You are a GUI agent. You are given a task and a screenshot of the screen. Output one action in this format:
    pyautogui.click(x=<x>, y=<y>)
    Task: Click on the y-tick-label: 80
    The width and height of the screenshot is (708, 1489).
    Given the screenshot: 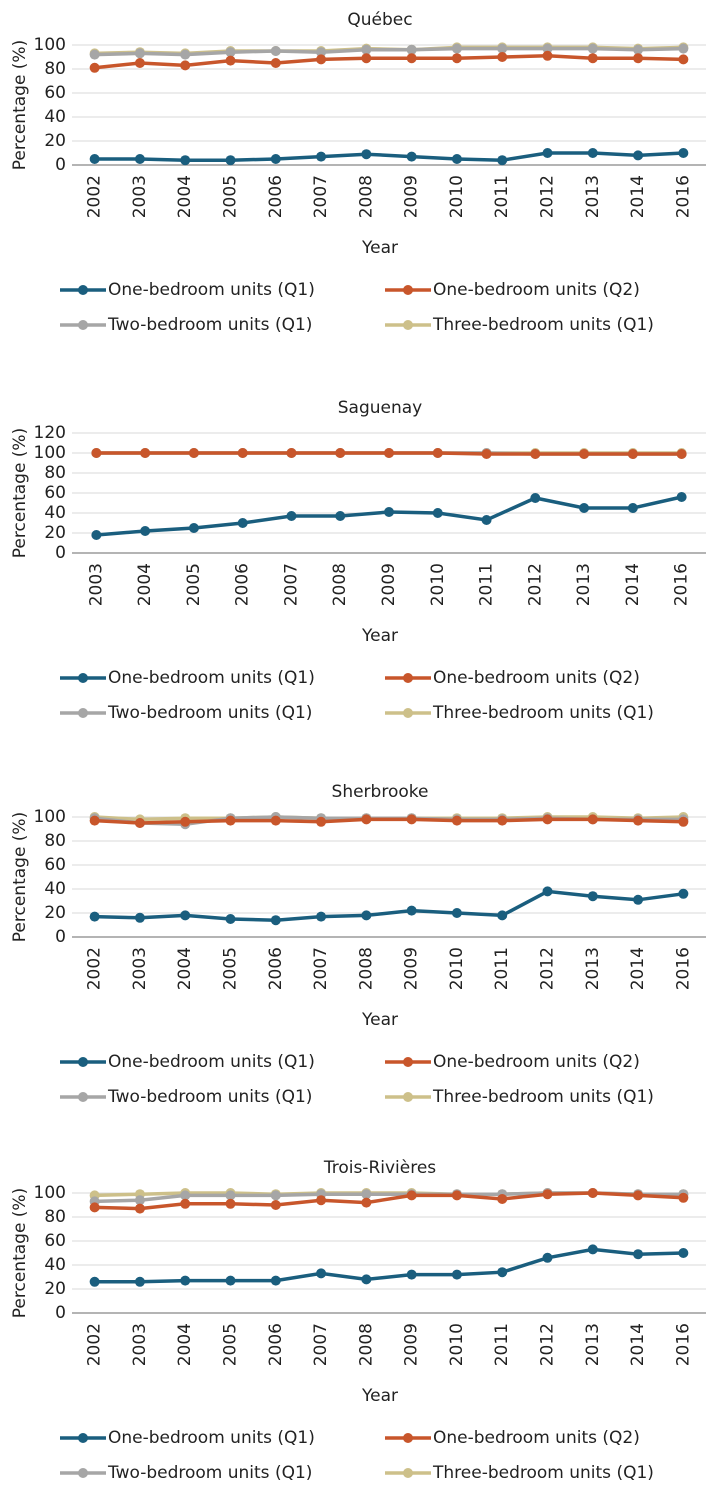 What is the action you would take?
    pyautogui.click(x=55, y=69)
    